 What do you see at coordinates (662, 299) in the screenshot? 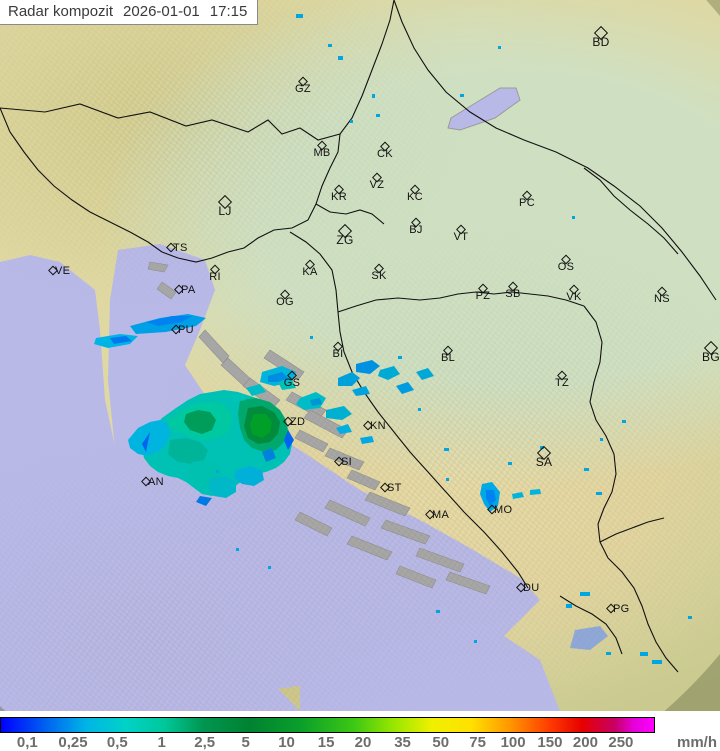
I see `city-label: NS` at bounding box center [662, 299].